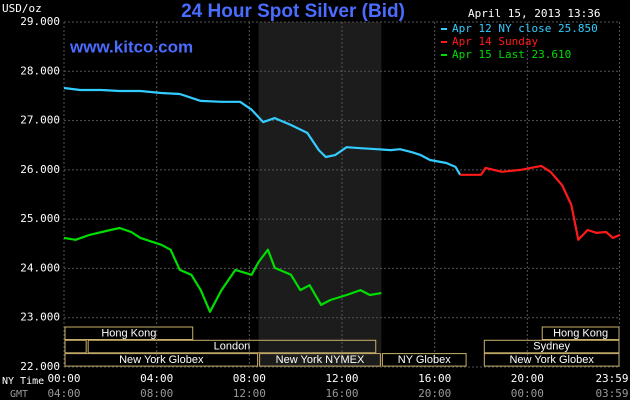 Image resolution: width=630 pixels, height=400 pixels. Describe the element at coordinates (511, 54) in the screenshot. I see `legend-label: Apr 15 Last 23.610` at that location.